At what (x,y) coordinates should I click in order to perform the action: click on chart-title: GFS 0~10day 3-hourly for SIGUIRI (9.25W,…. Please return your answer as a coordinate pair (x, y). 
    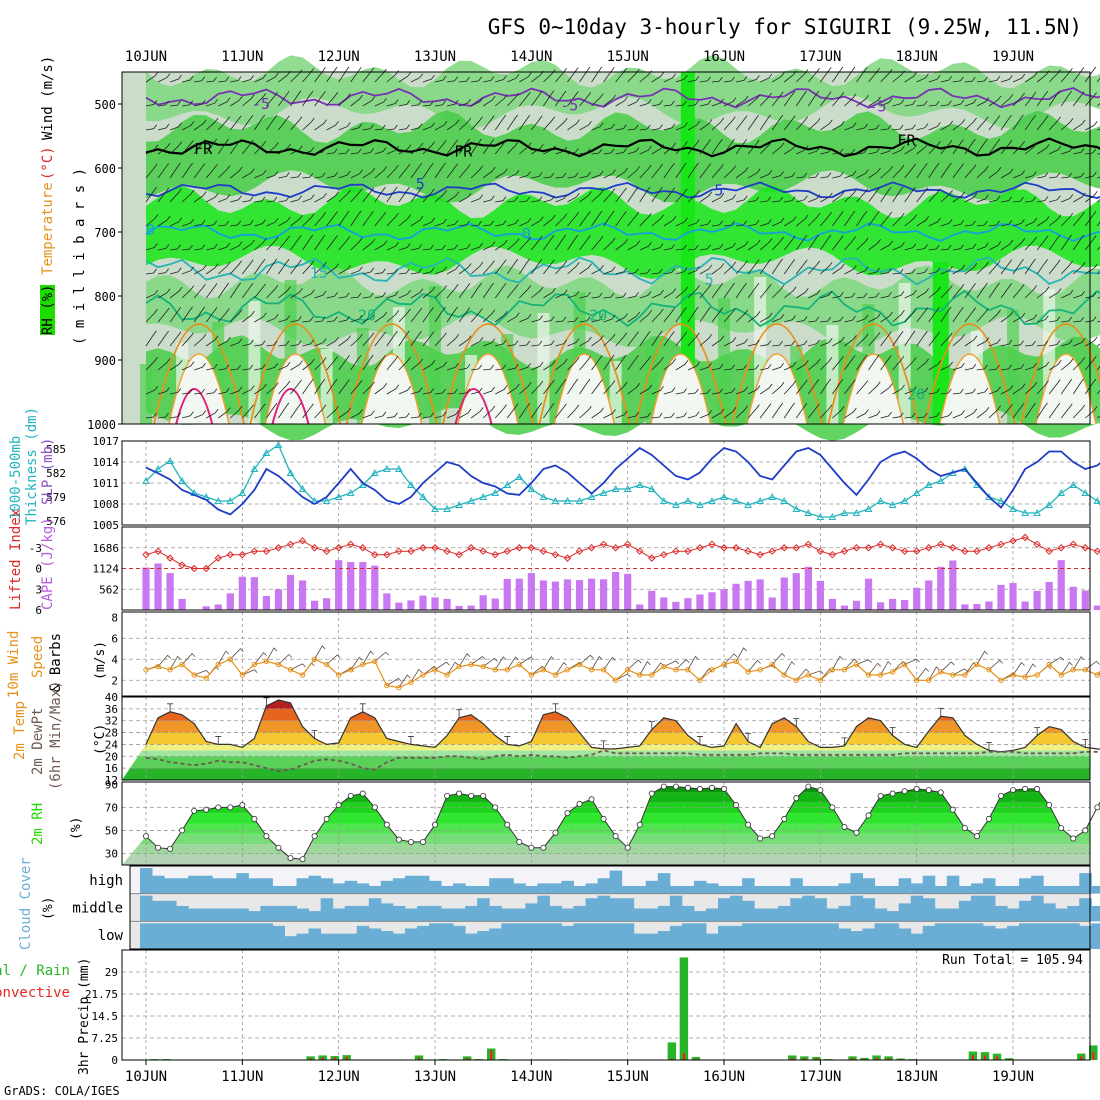
    Looking at the image, I should click on (785, 27).